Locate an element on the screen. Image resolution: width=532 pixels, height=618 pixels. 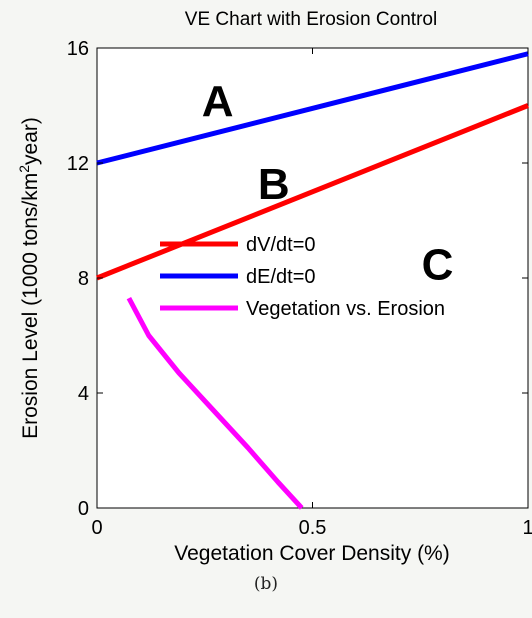
legend-label-dv: dV/dt=0 is located at coordinates (281, 245).